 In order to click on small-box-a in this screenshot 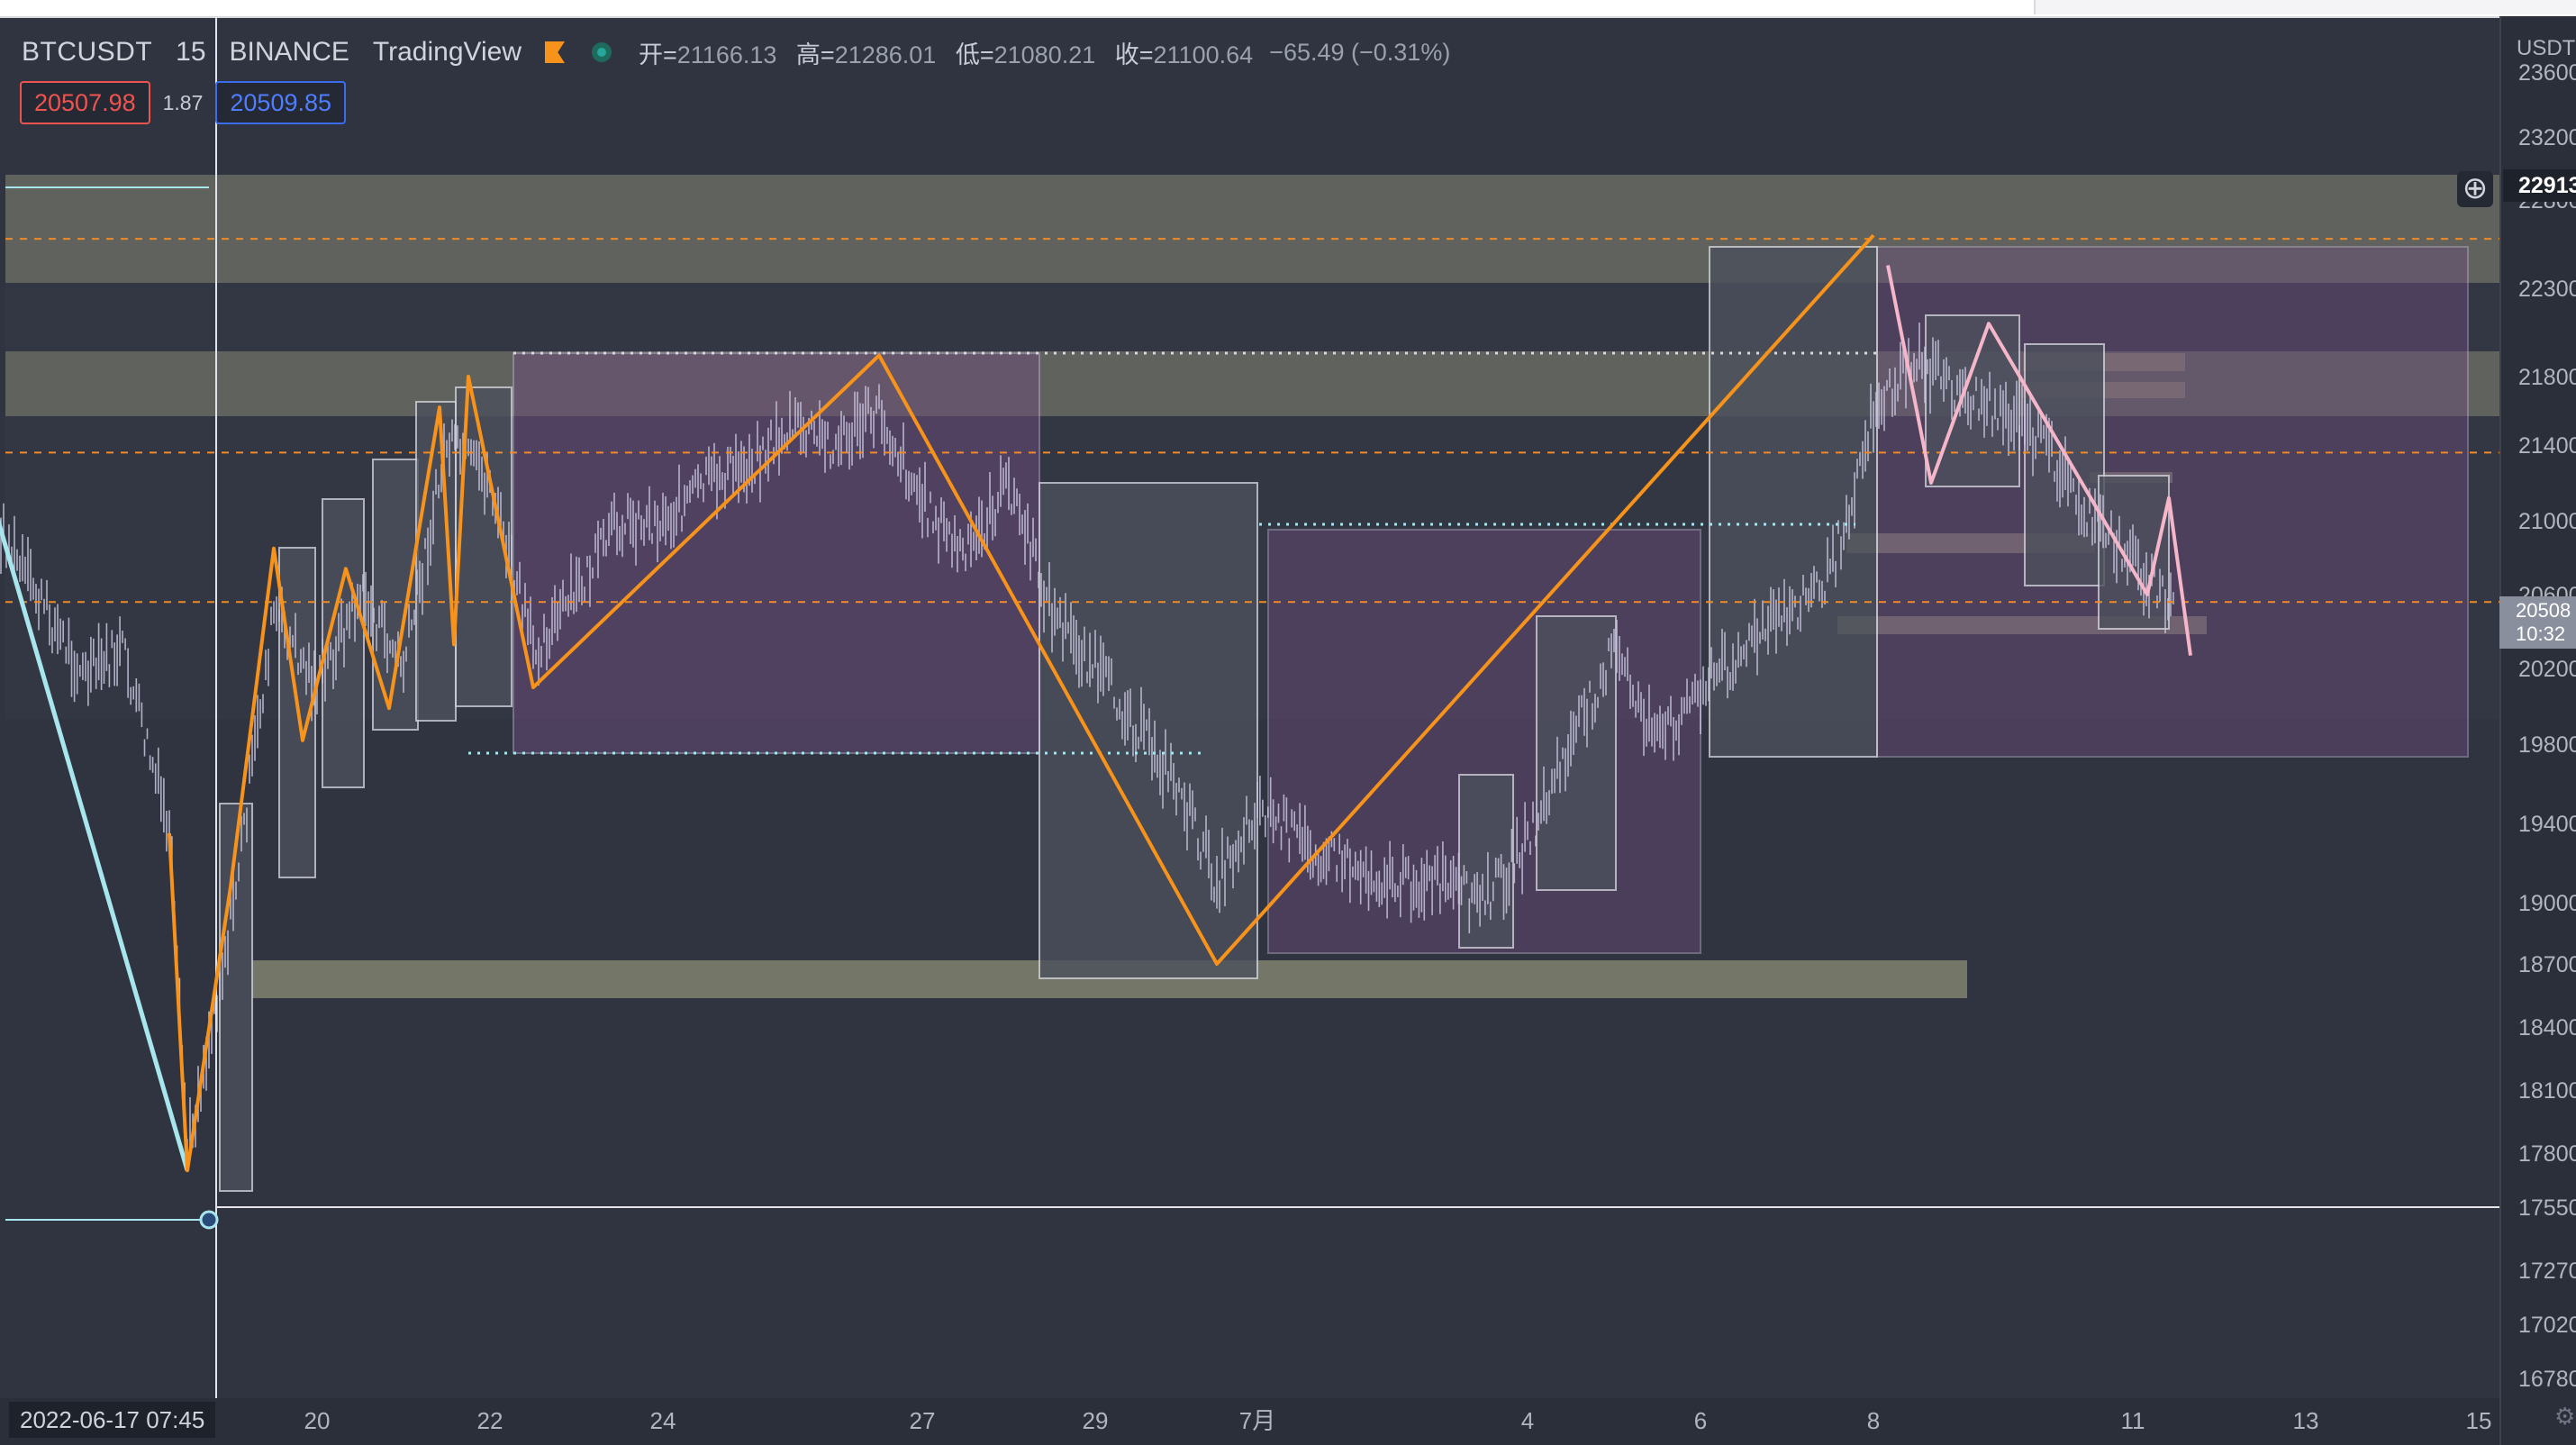, I will do `click(1486, 861)`.